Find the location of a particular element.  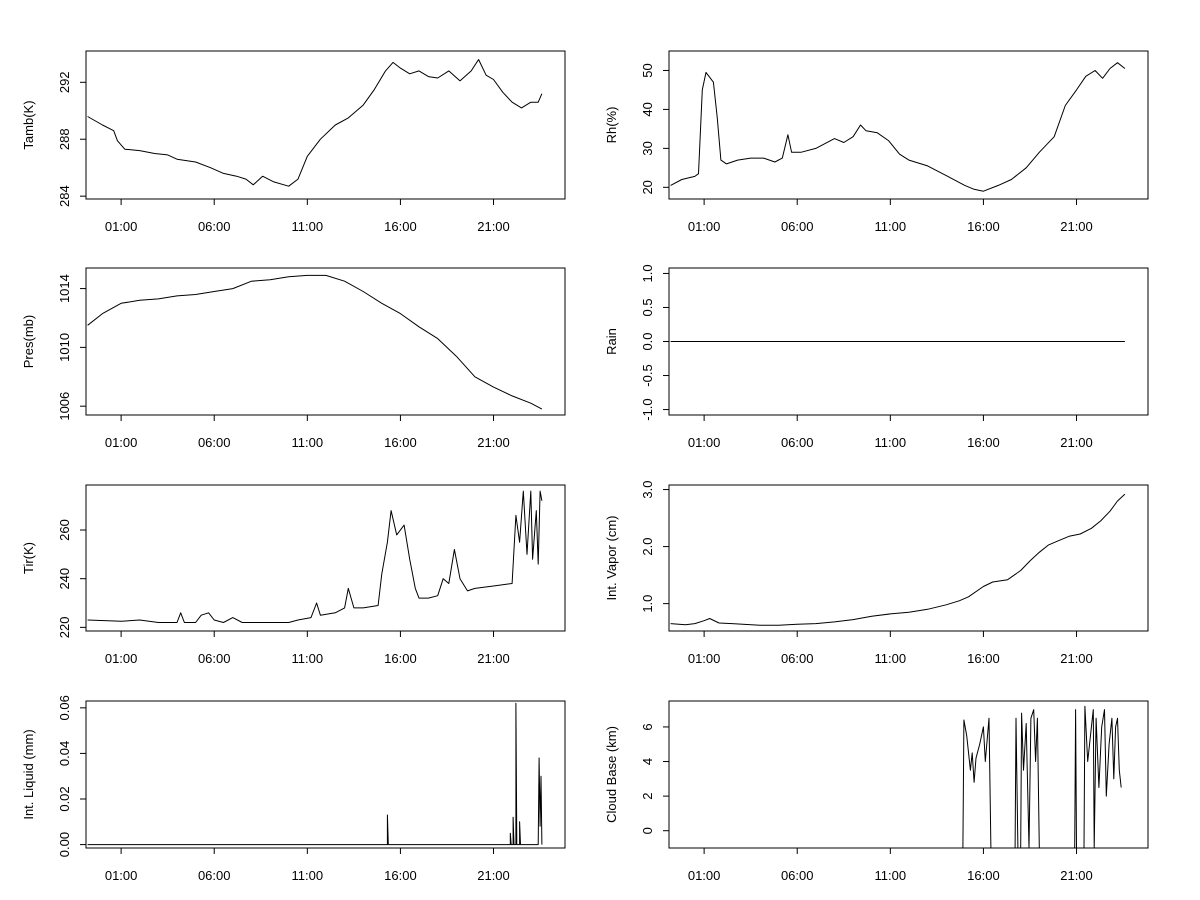

y-tick-label: 0.0 is located at coordinates (647, 341).